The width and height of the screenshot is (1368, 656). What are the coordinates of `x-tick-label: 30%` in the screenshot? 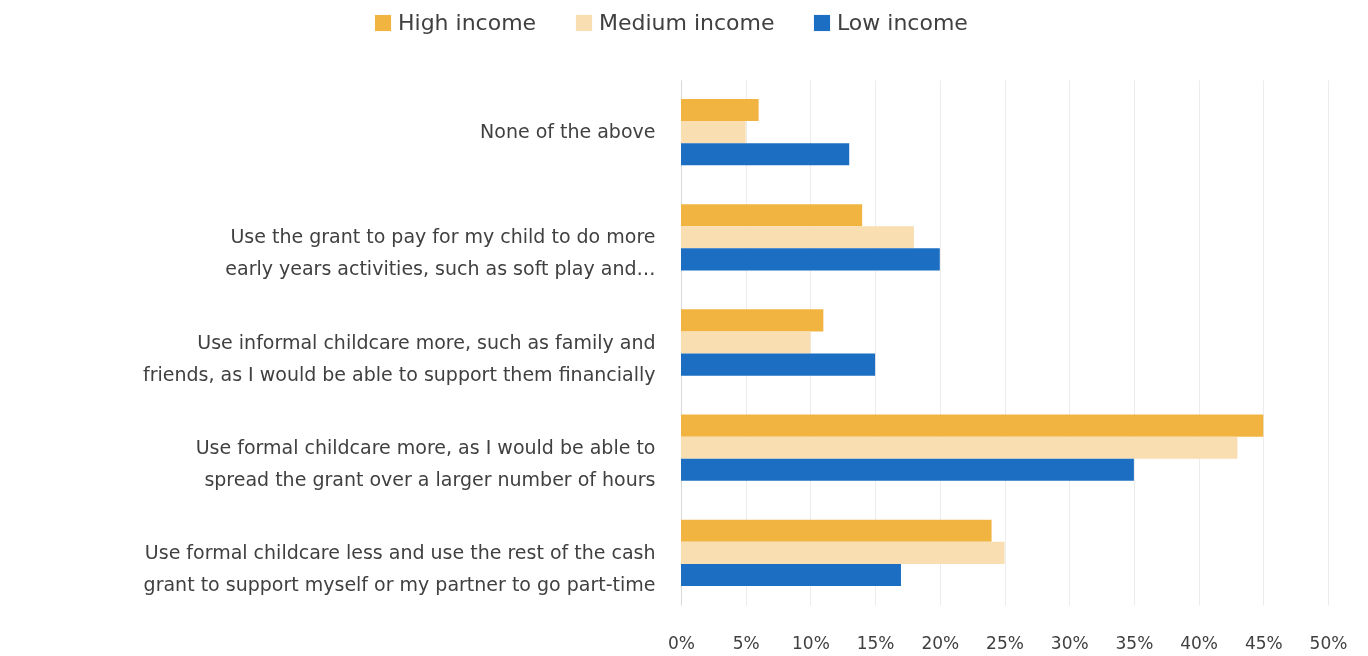 It's located at (1069, 642).